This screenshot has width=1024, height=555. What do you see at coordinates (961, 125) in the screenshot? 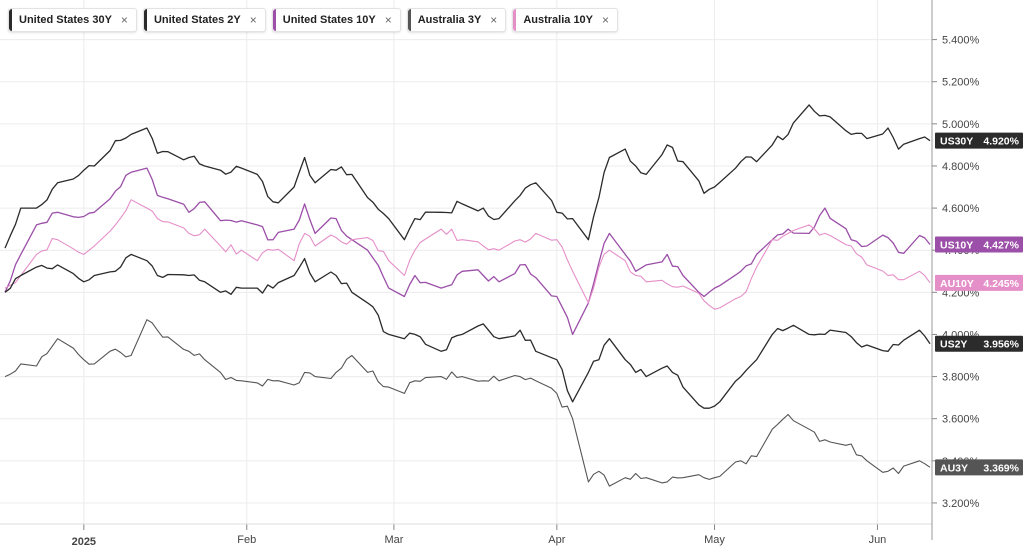
I see `y-tick-label: 5.000%` at bounding box center [961, 125].